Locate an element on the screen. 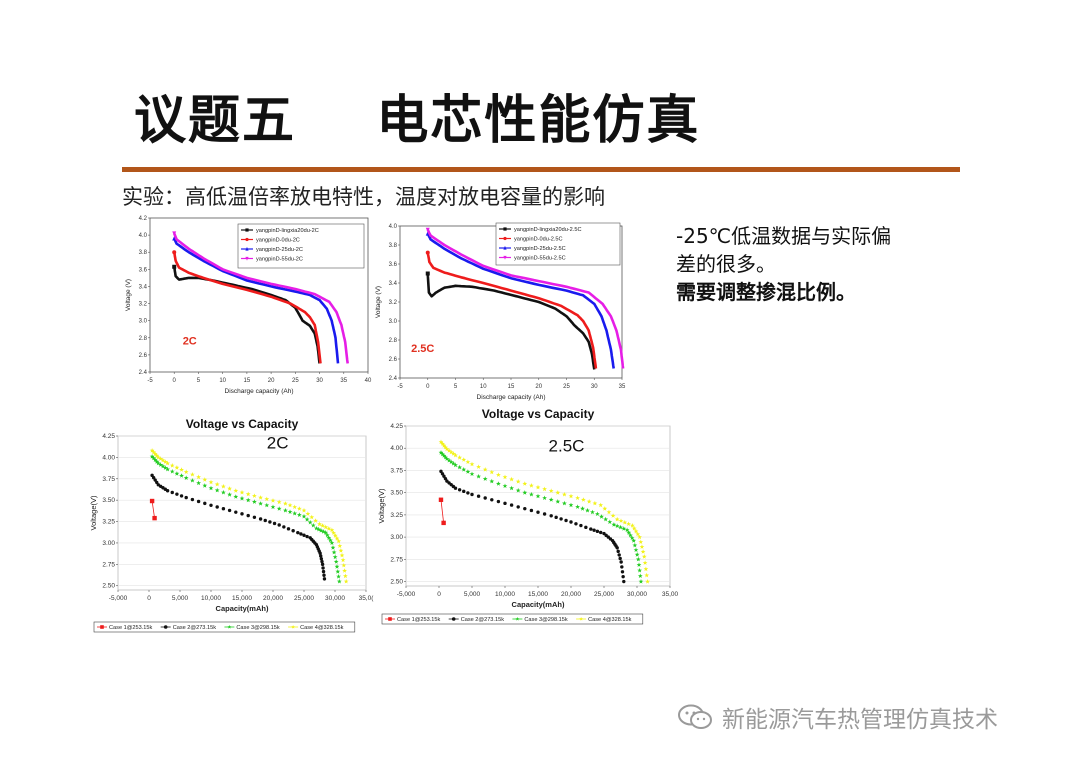 Image resolution: width=1080 pixels, height=764 pixels. x-tick-label: 35,00 is located at coordinates (670, 594).